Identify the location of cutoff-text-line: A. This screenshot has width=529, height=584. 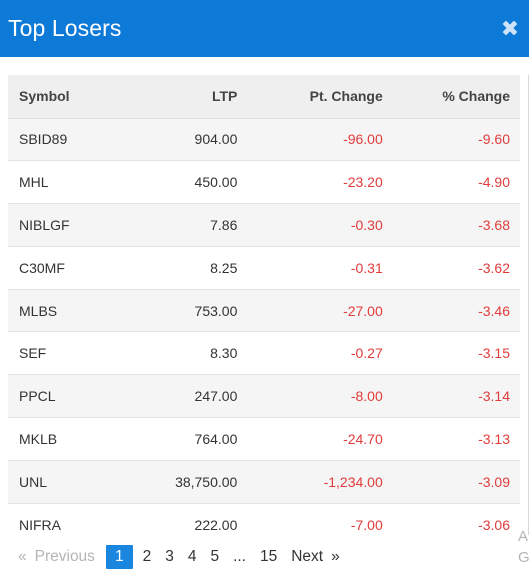
(523, 536).